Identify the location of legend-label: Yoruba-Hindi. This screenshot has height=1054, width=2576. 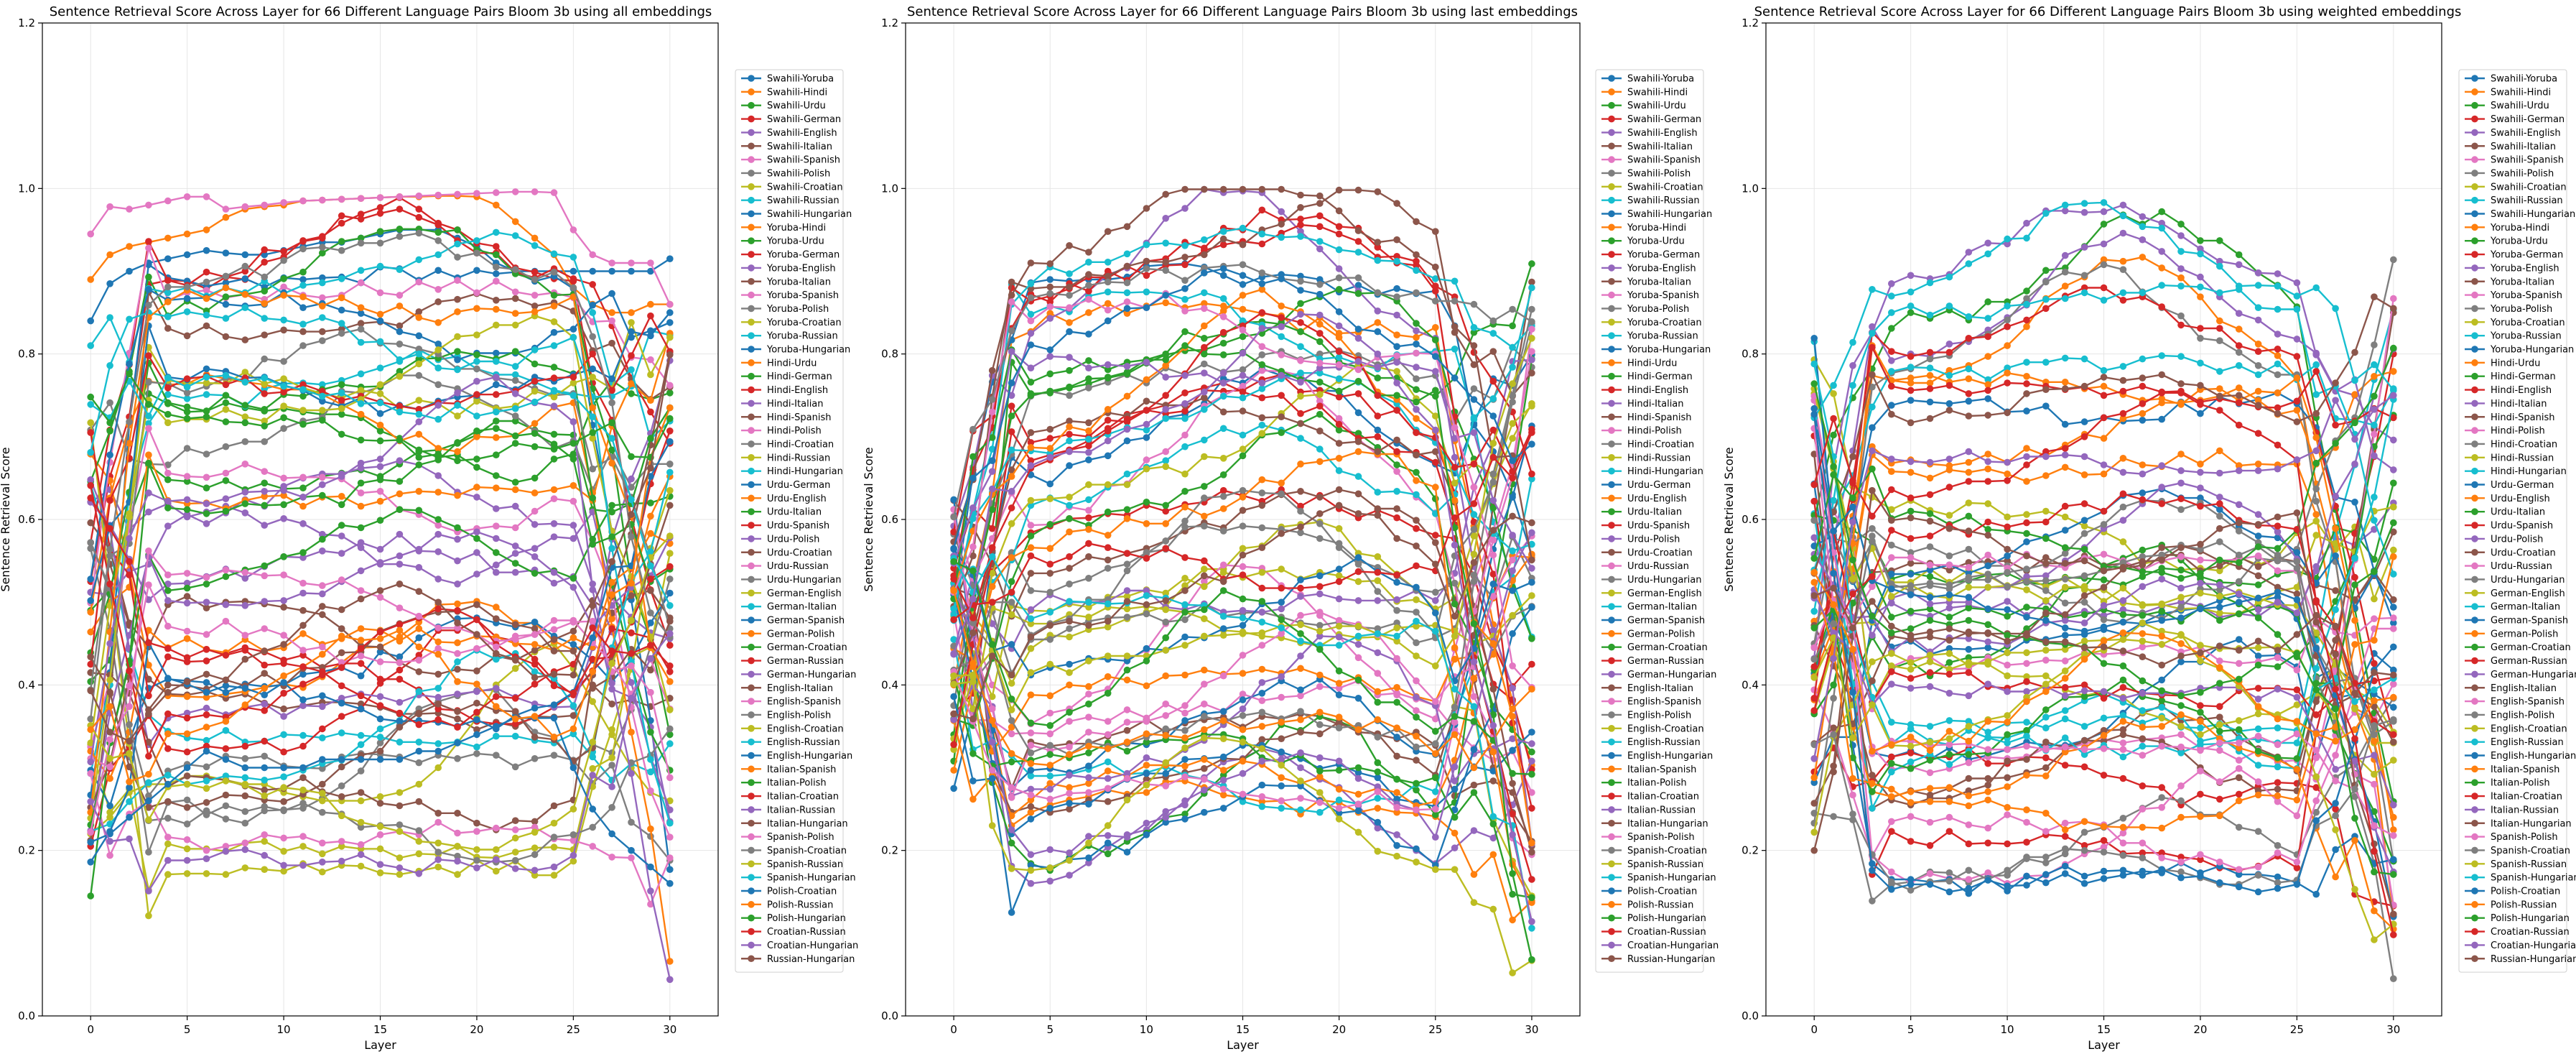
(796, 228).